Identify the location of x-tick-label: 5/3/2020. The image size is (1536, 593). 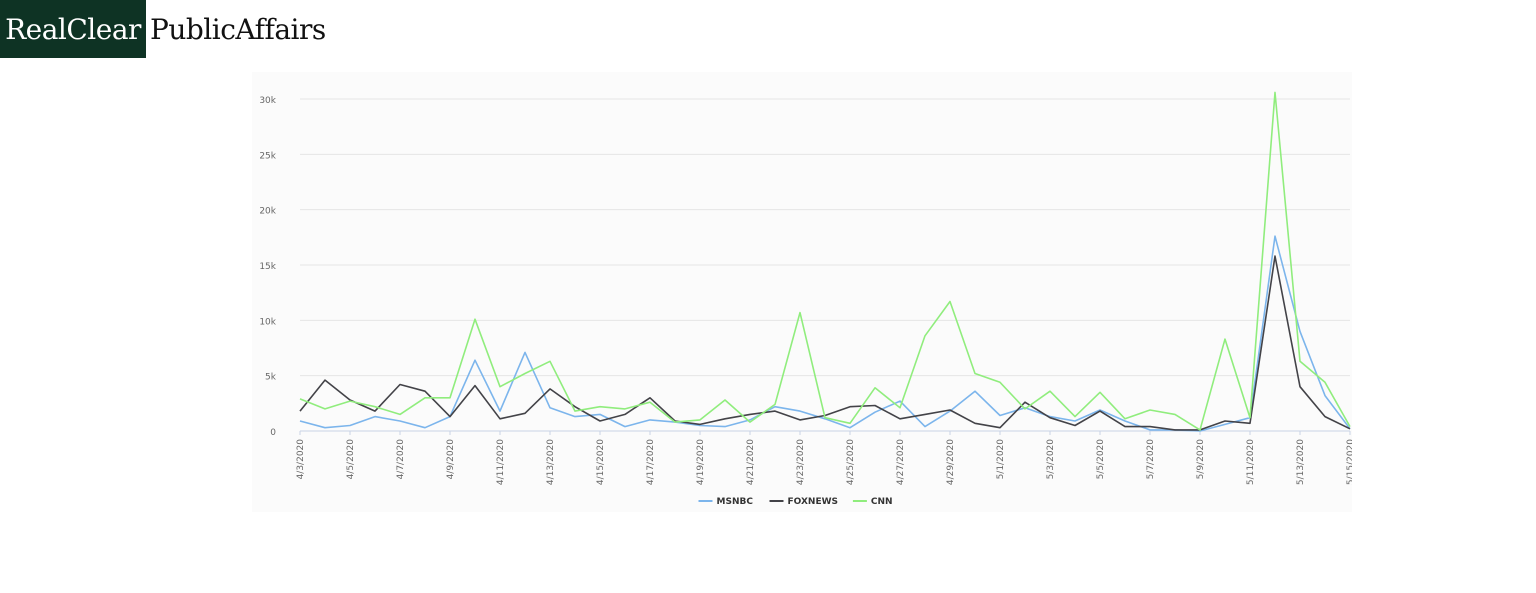
(1051, 459).